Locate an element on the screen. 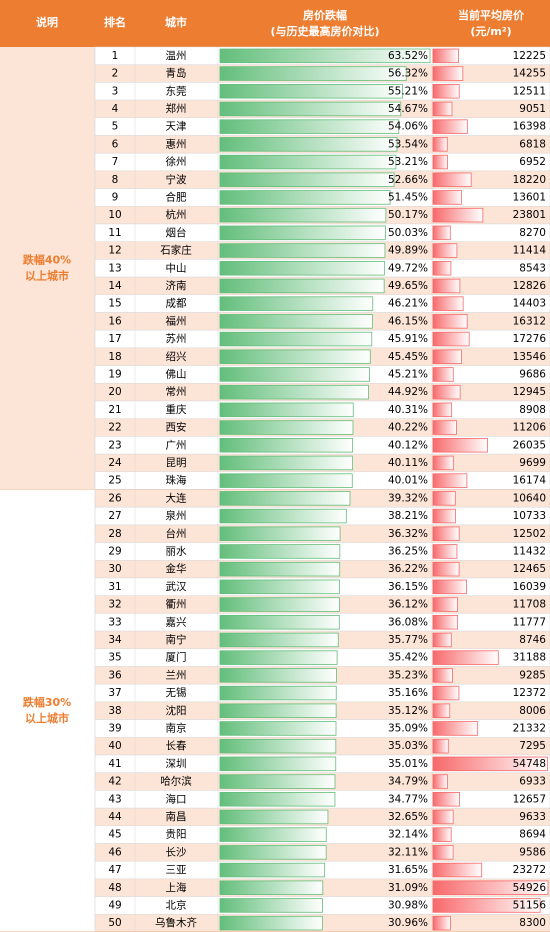 This screenshot has width=550, height=932. city: 海口 is located at coordinates (176, 798).